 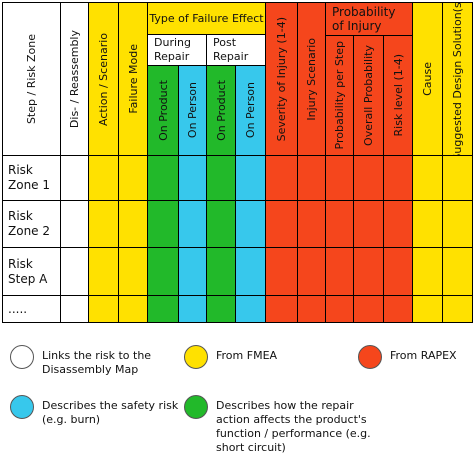 I want to click on column-header: Failure Mode, so click(x=133, y=79).